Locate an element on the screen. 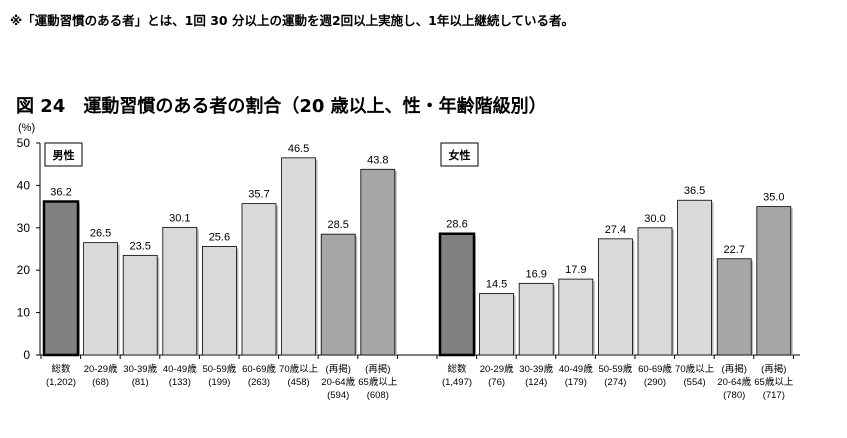 This screenshot has width=847, height=438. x-tick-label: (1,497) is located at coordinates (457, 382).